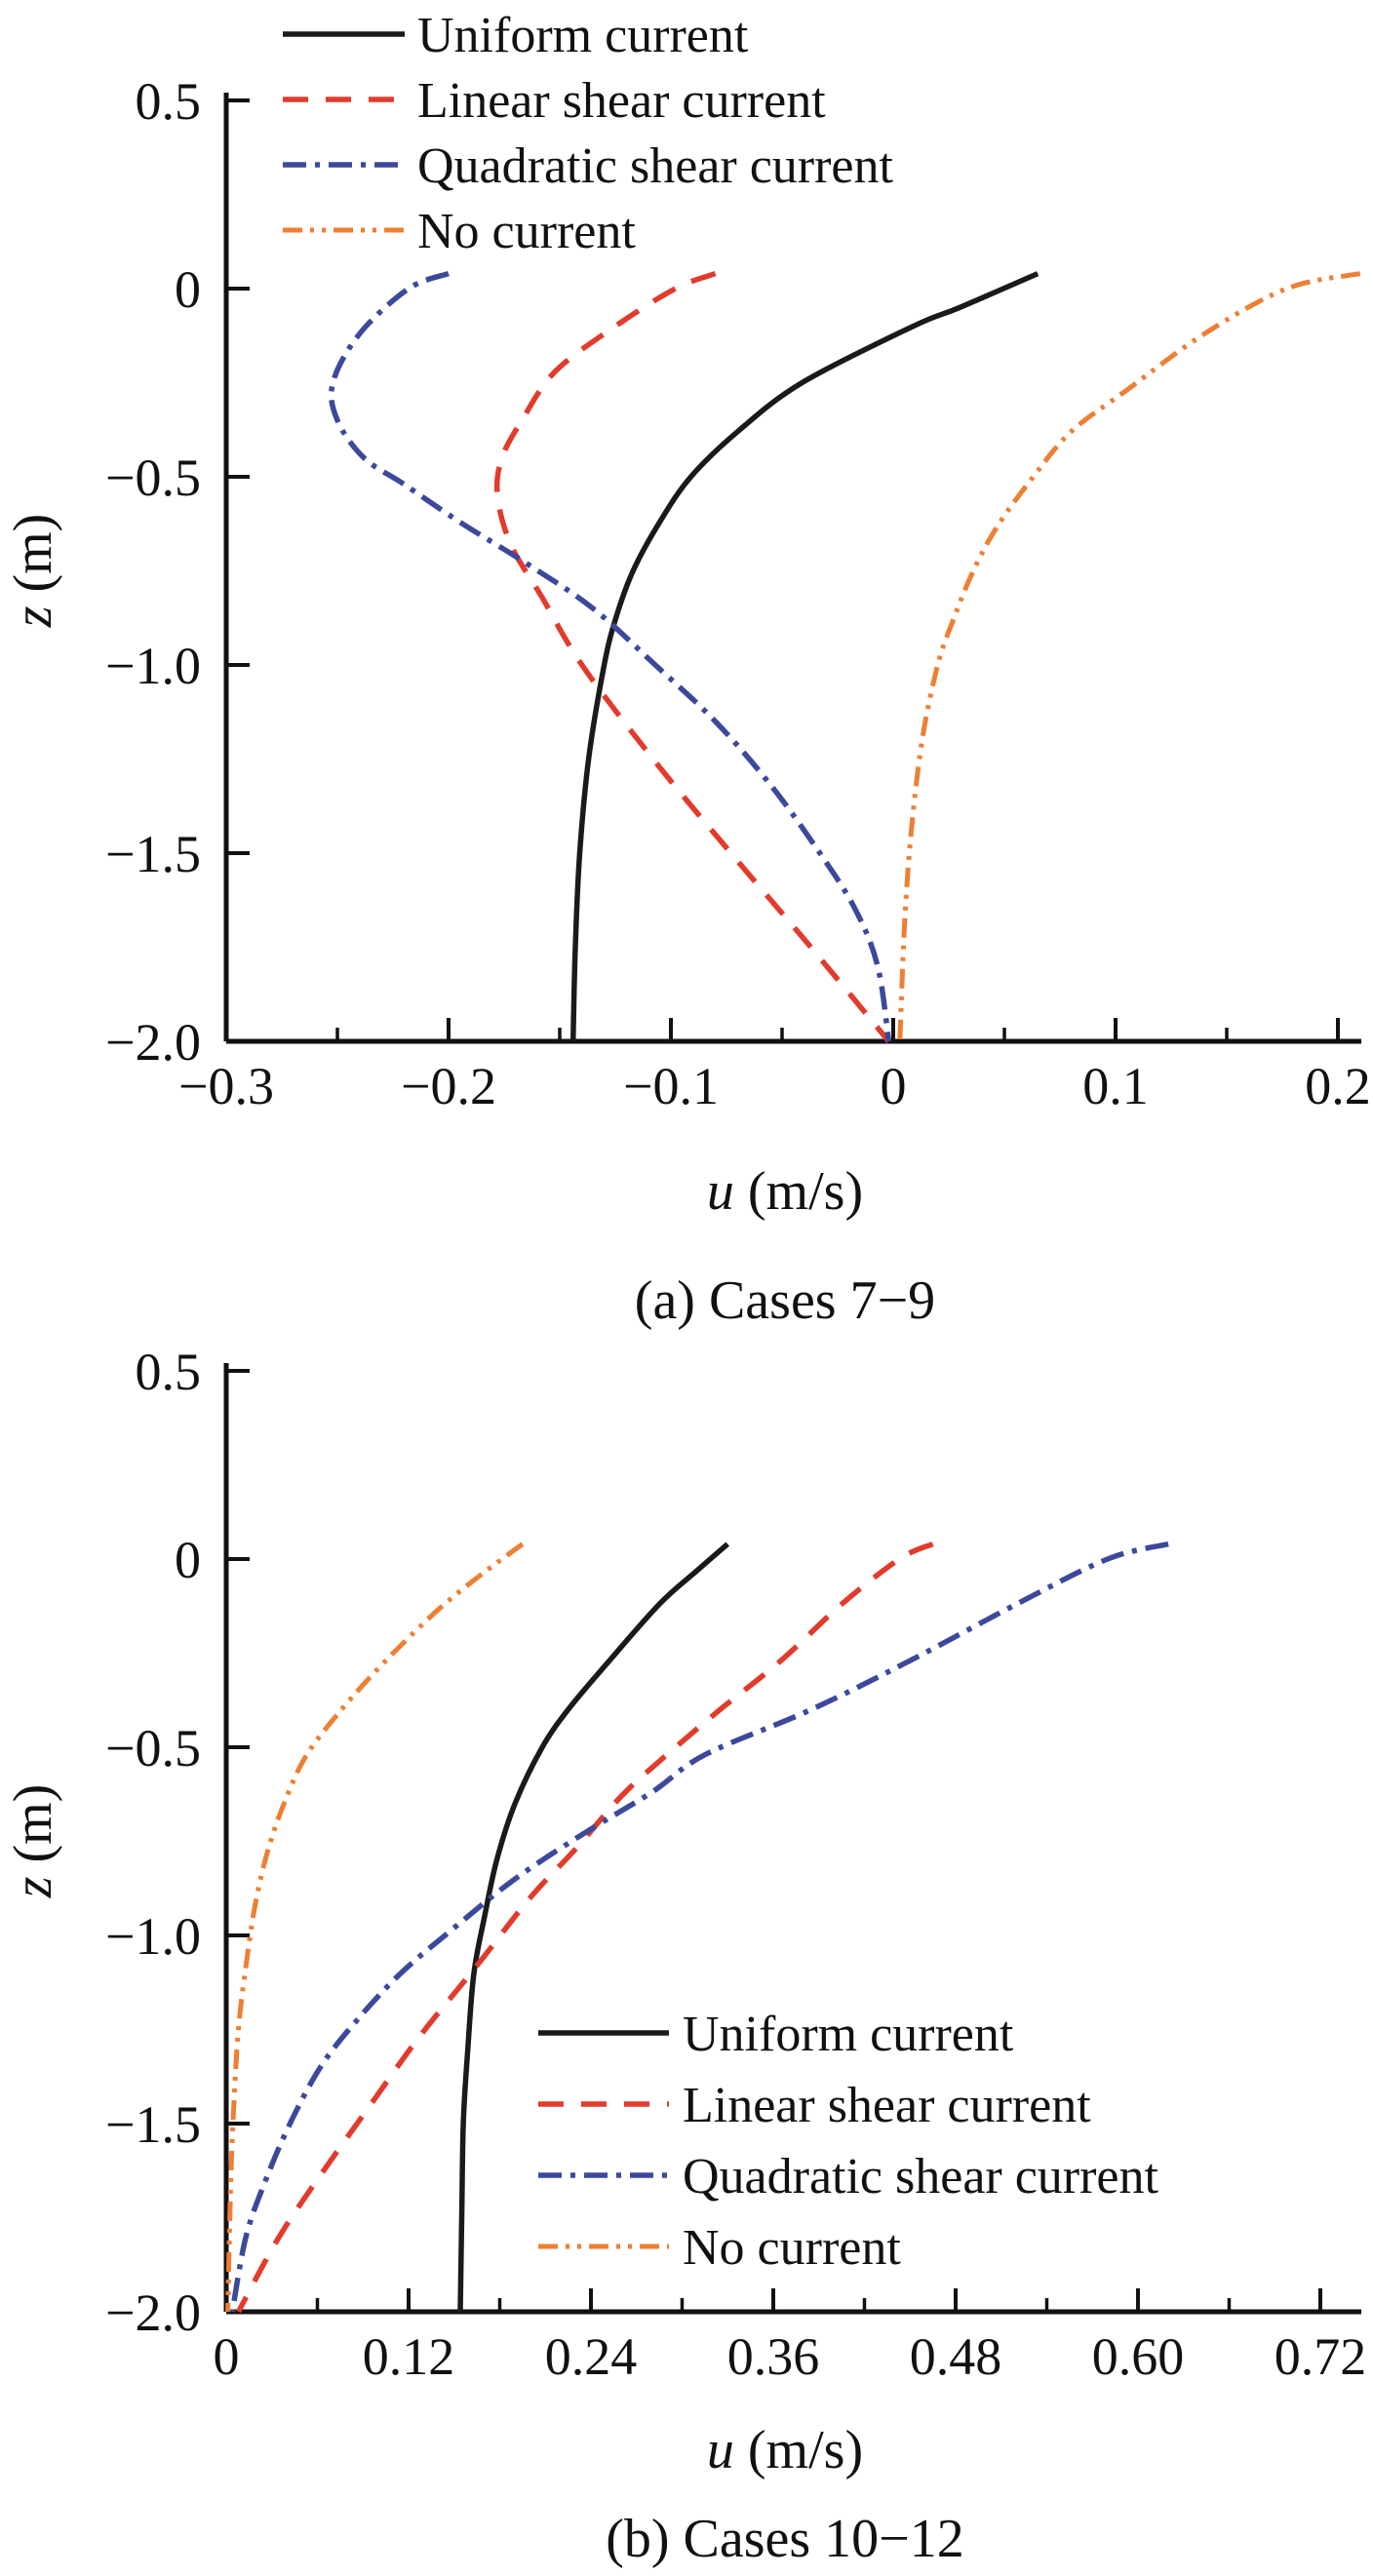 This screenshot has width=1373, height=2576. What do you see at coordinates (720, 1191) in the screenshot?
I see `x-axis-variable-a: u` at bounding box center [720, 1191].